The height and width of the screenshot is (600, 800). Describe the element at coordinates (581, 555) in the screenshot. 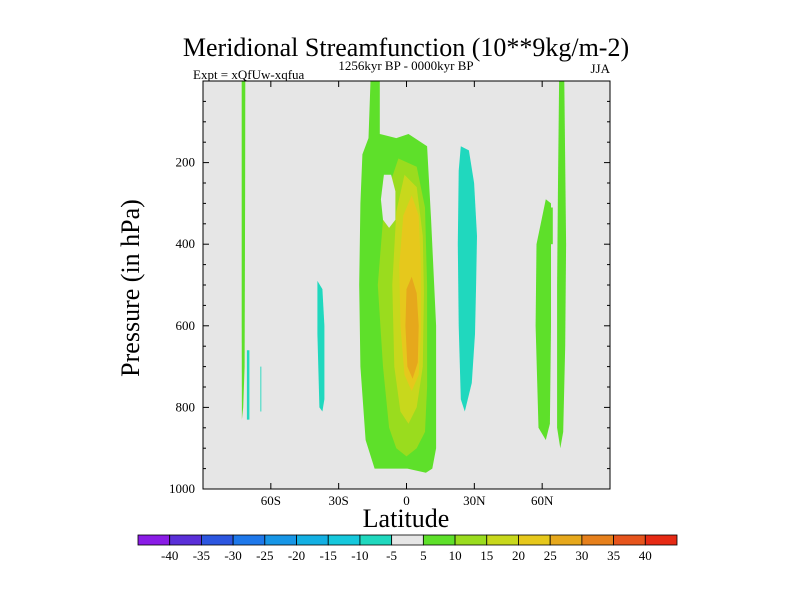

I see `colorbar-label: 30` at that location.